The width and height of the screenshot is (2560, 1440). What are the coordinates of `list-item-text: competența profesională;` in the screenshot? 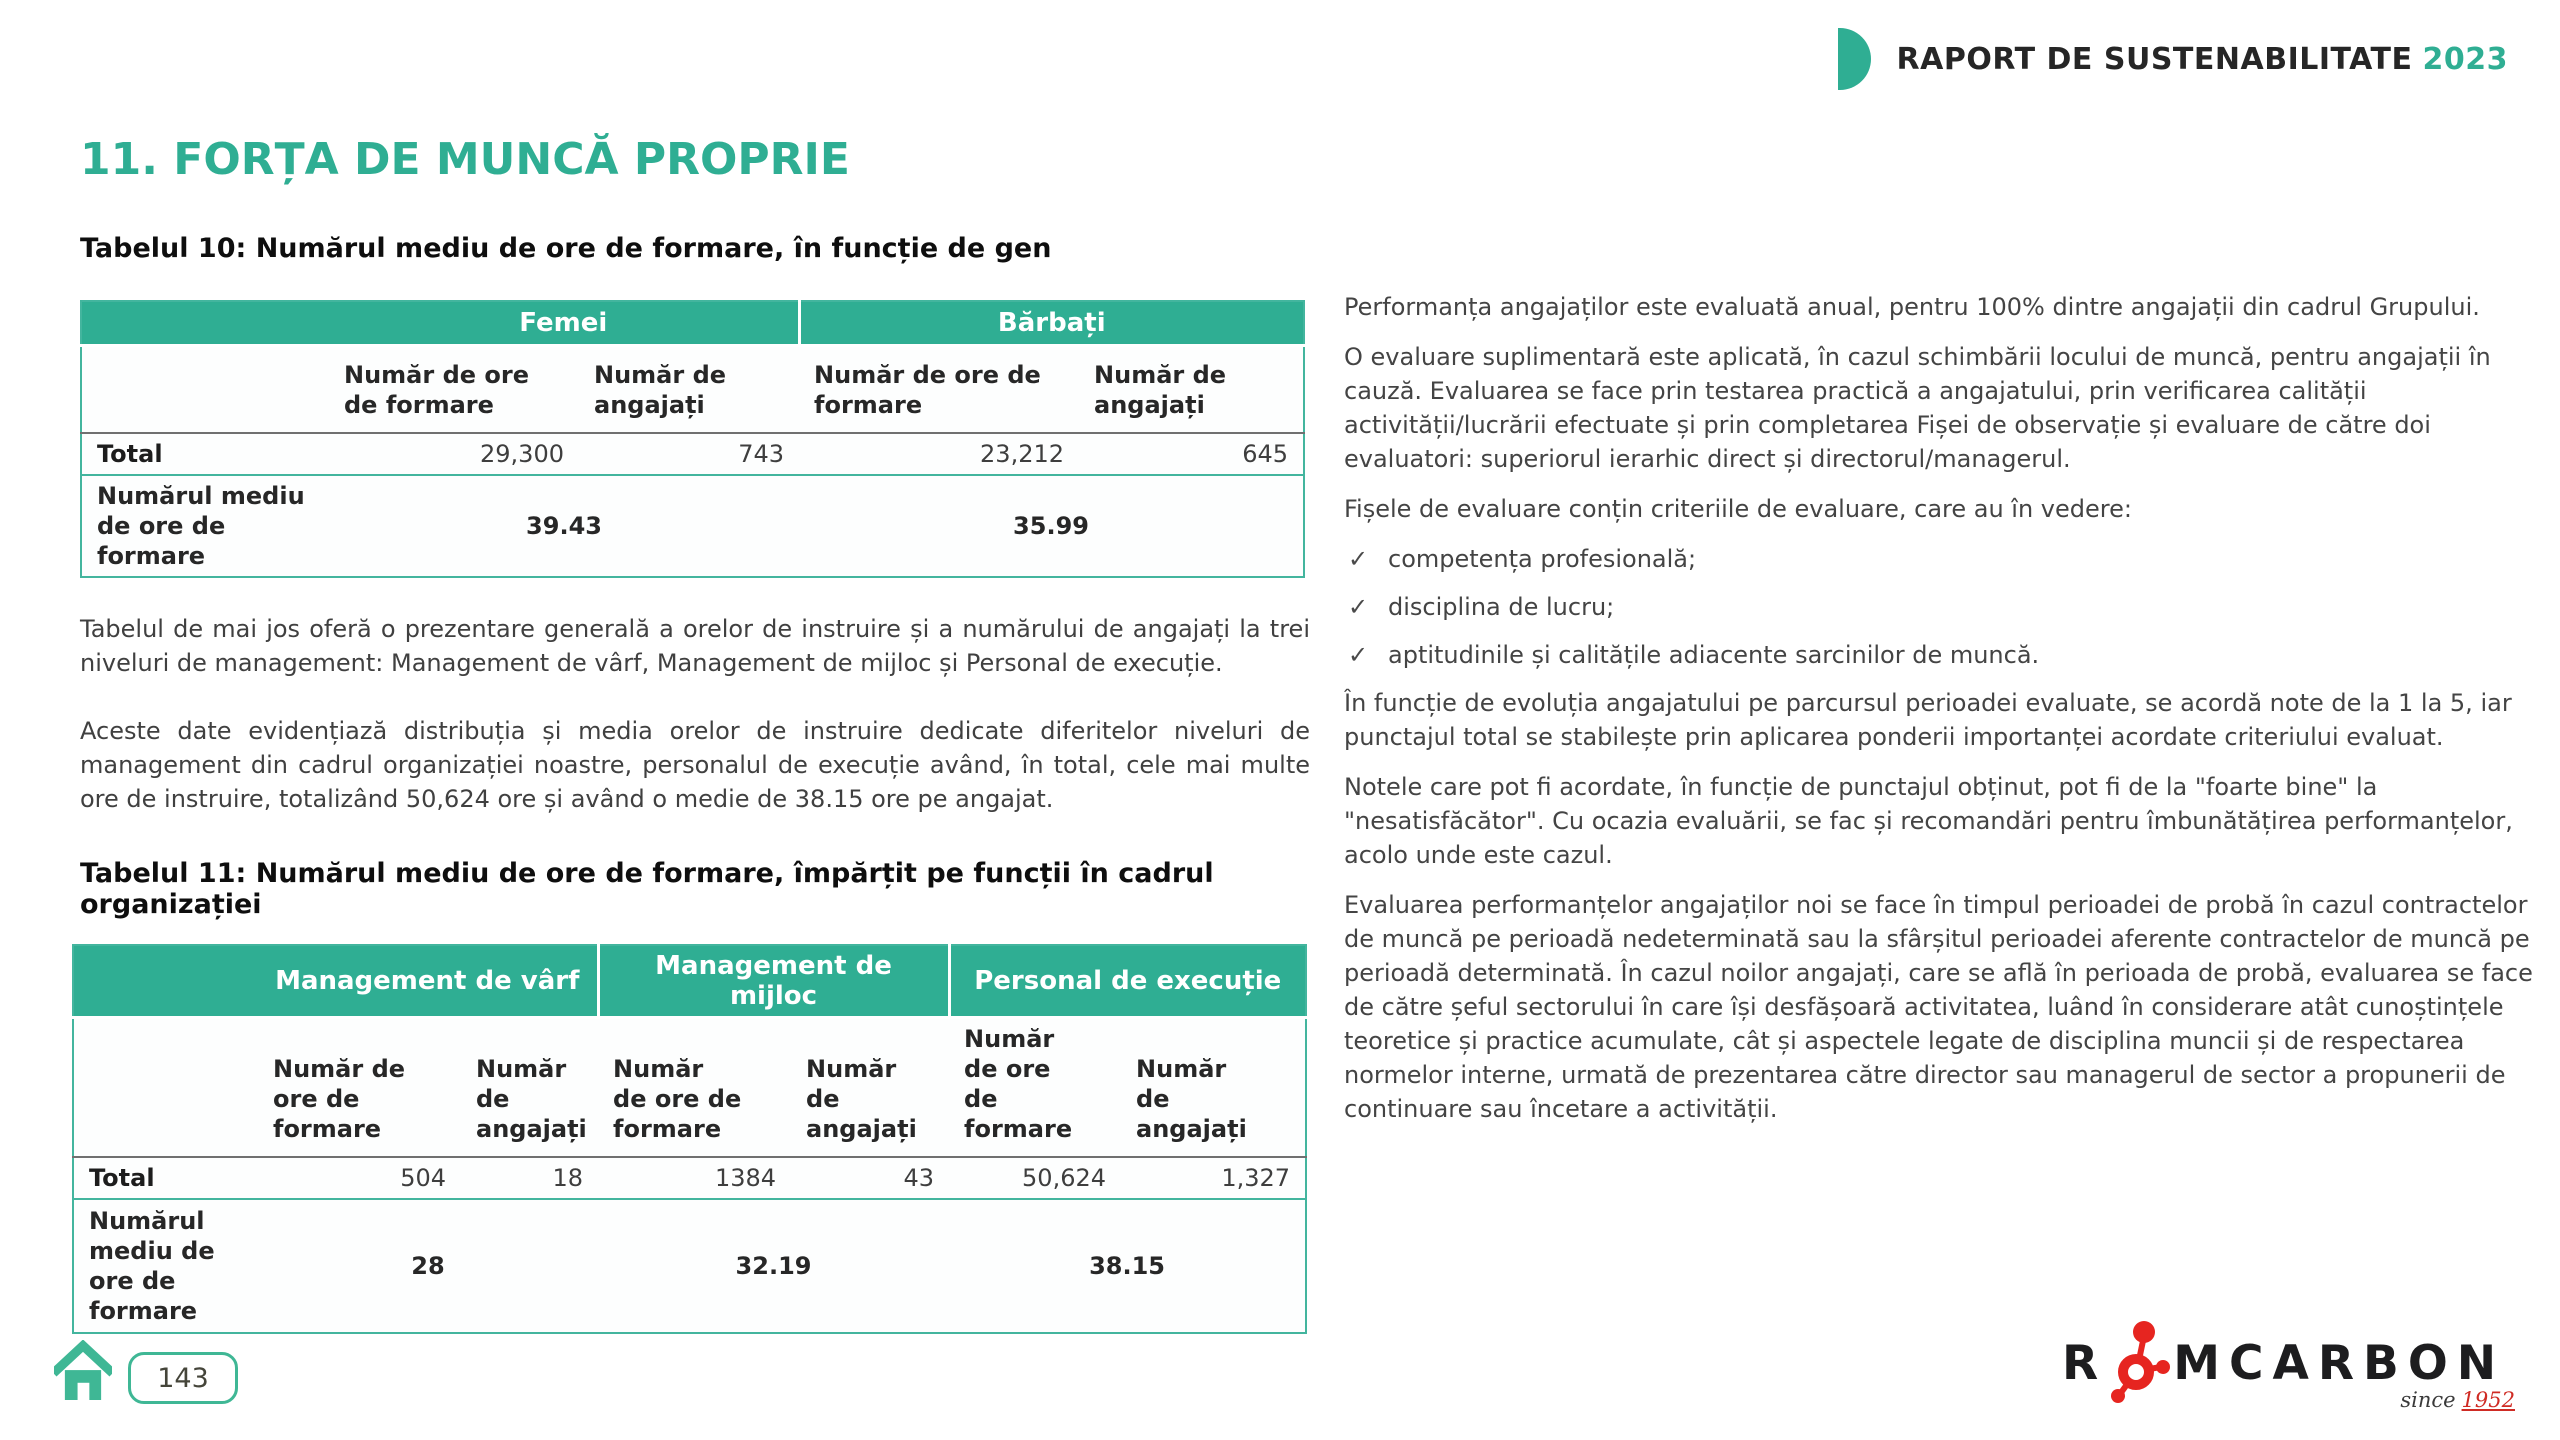 It's located at (1542, 559).